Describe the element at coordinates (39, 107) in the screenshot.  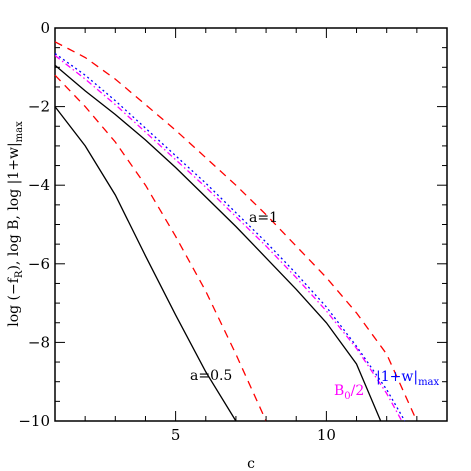
I see `y-tick-label: −2` at that location.